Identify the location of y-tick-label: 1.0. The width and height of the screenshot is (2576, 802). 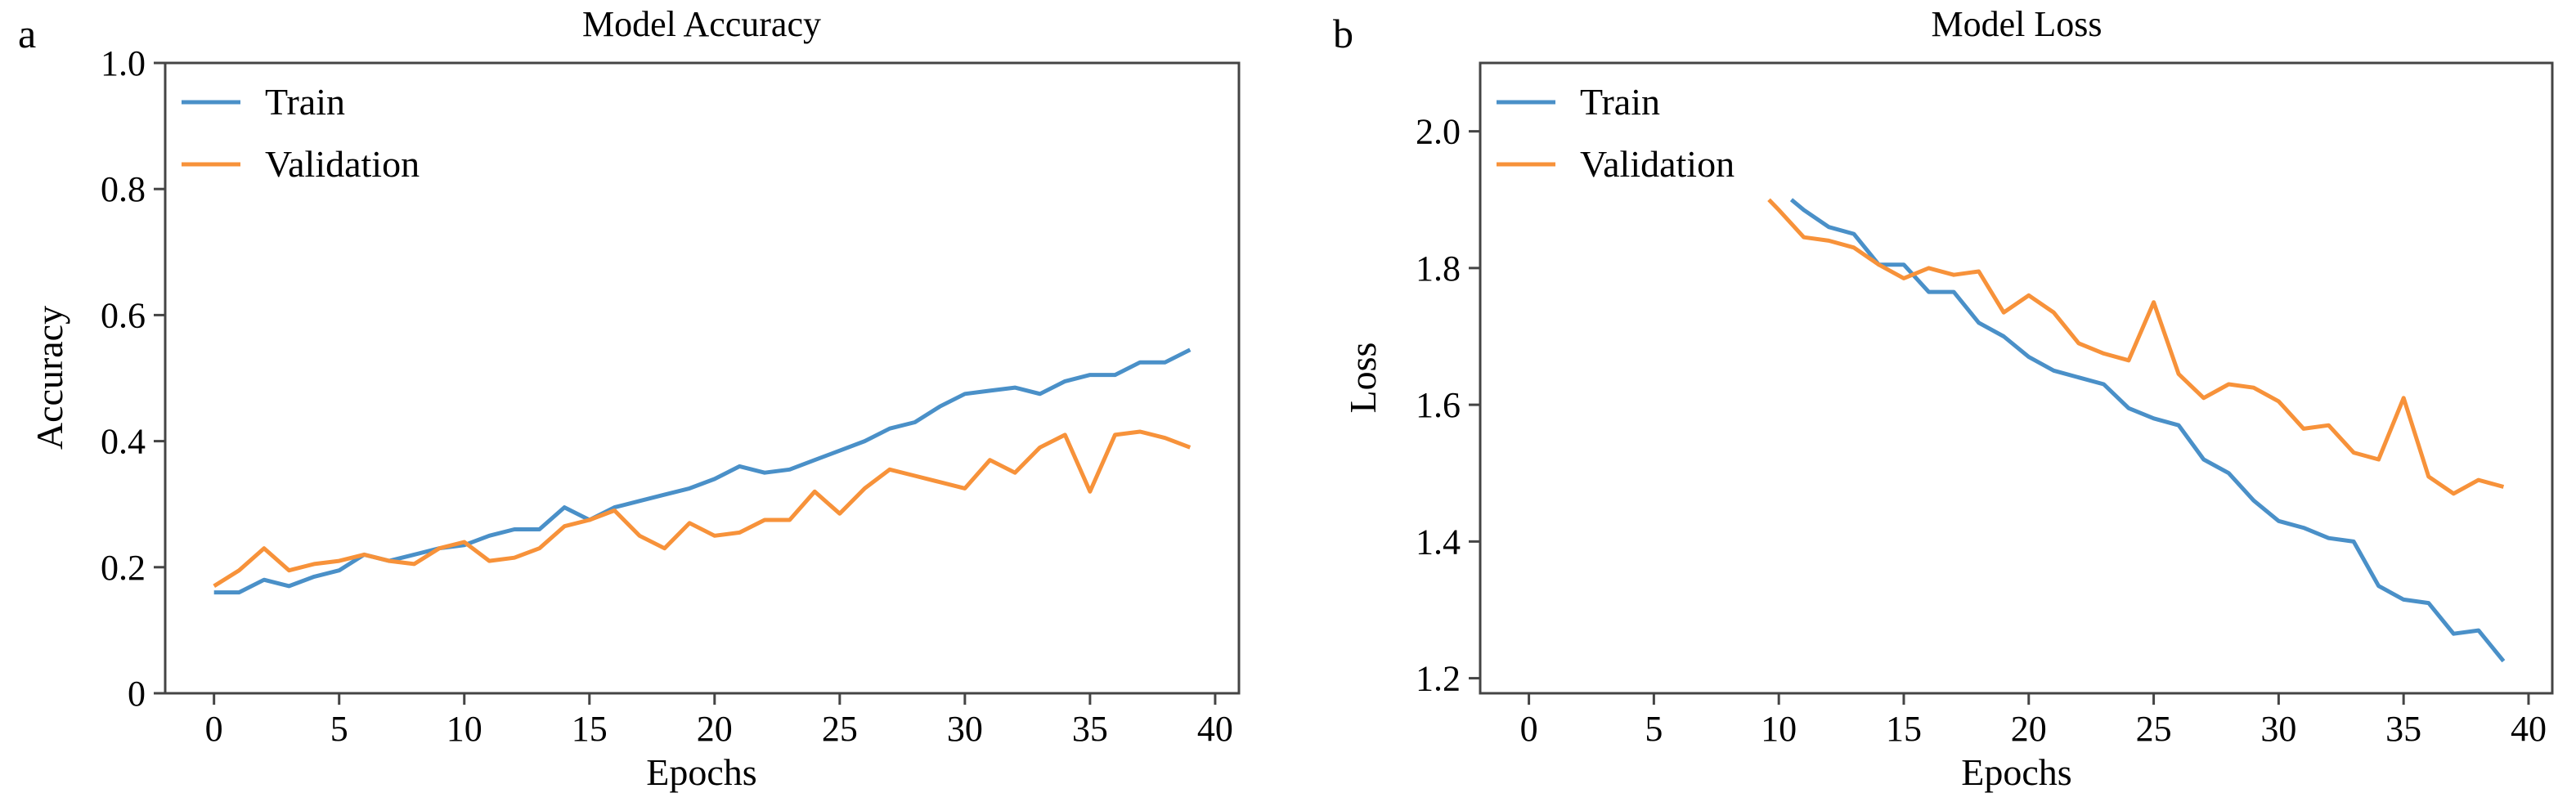
(124, 63).